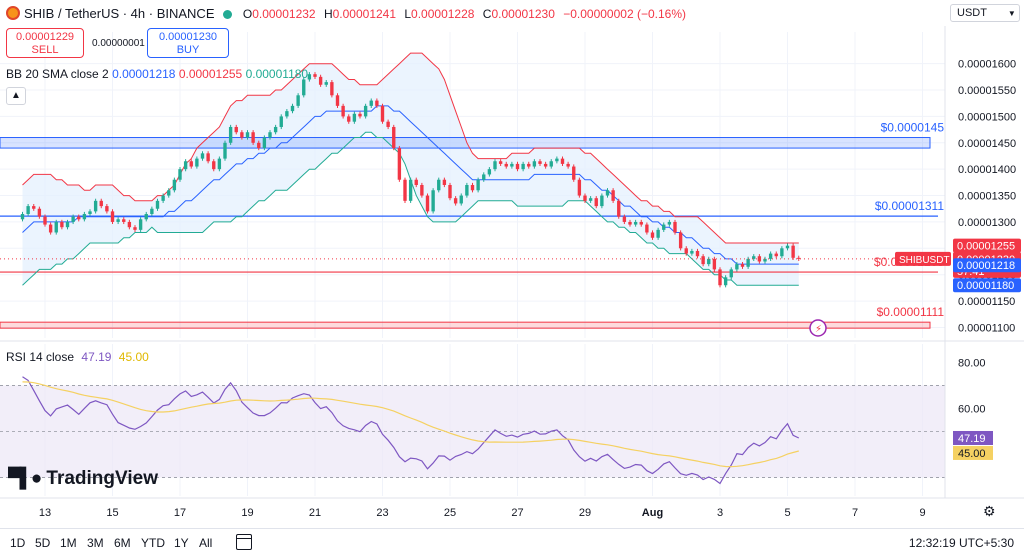 Image resolution: width=1024 pixels, height=554 pixels. I want to click on range-1m: 1M, so click(68, 543).